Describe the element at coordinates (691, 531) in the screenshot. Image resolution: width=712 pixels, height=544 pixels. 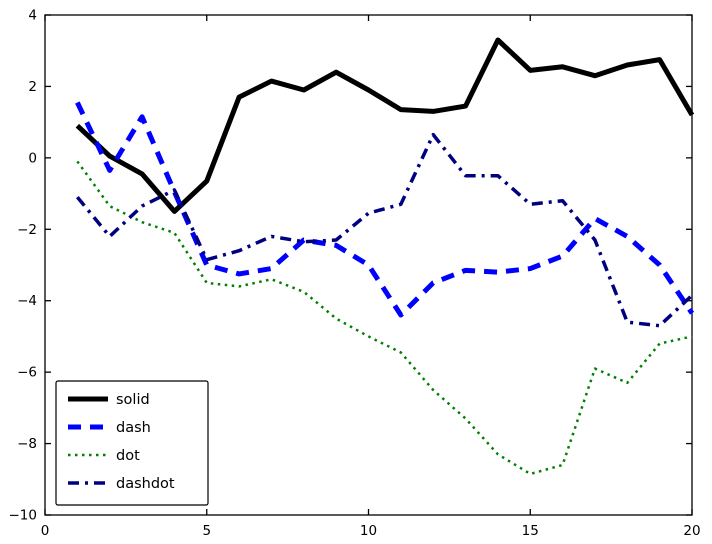
I see `x-tick-label: 20` at that location.